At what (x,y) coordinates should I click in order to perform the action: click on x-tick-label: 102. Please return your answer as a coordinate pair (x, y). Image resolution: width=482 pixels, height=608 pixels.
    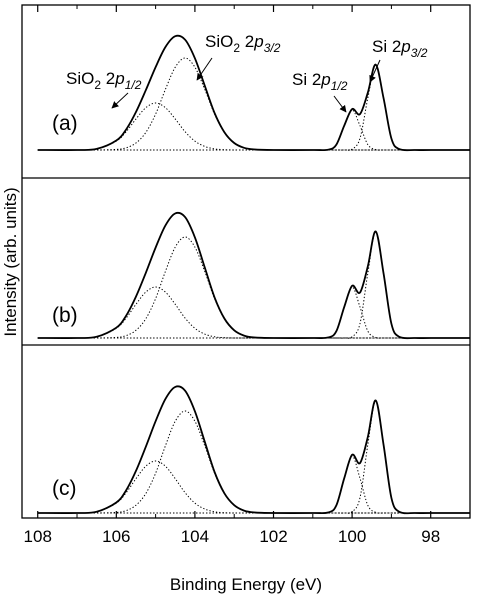
    Looking at the image, I should click on (273, 536).